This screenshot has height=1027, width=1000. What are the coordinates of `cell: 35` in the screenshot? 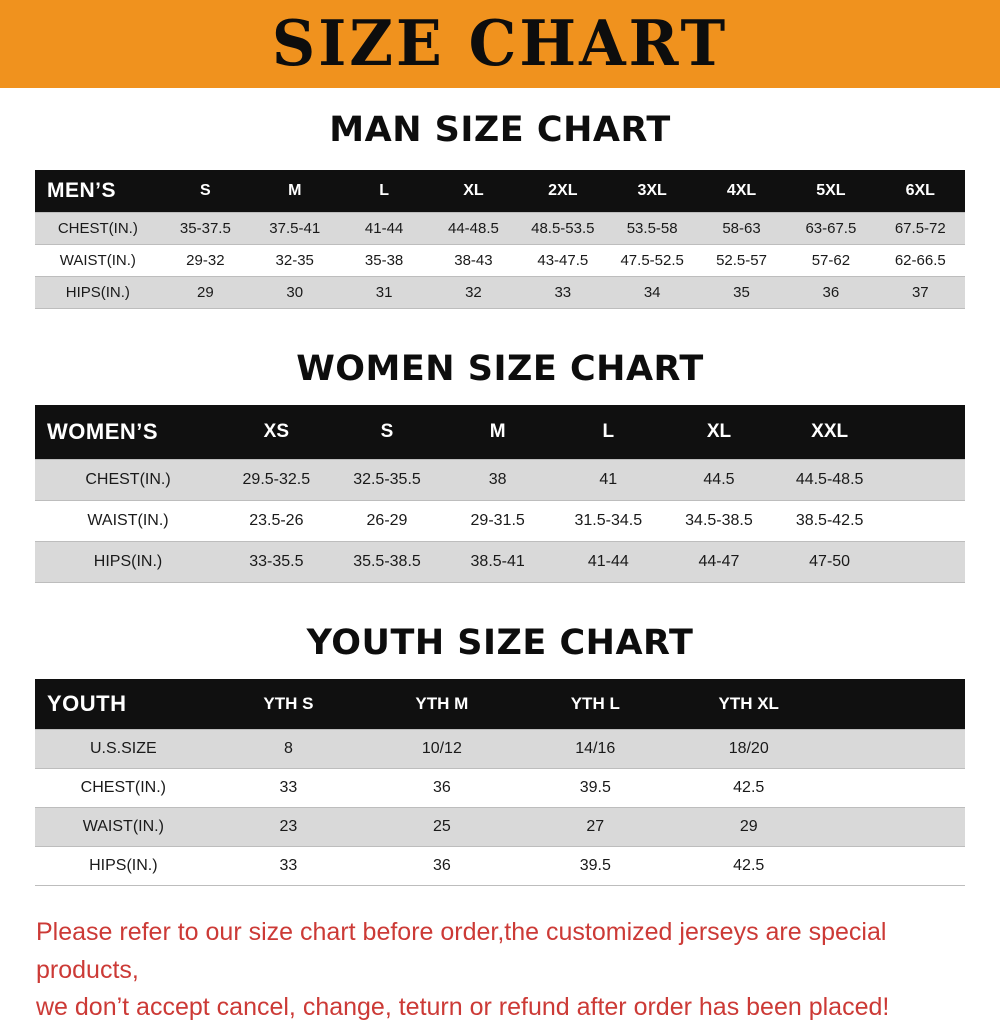 It's located at (741, 292).